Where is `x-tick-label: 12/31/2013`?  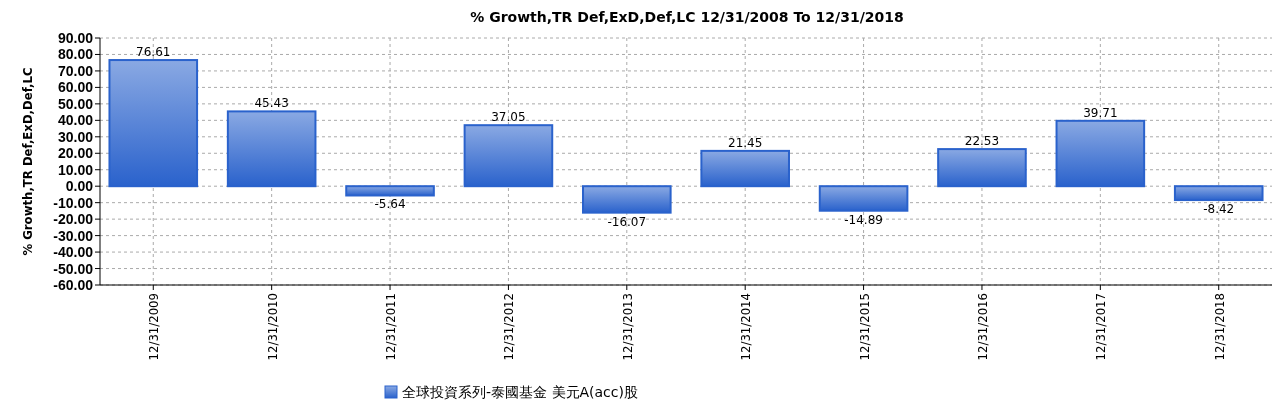 x-tick-label: 12/31/2013 is located at coordinates (627, 327).